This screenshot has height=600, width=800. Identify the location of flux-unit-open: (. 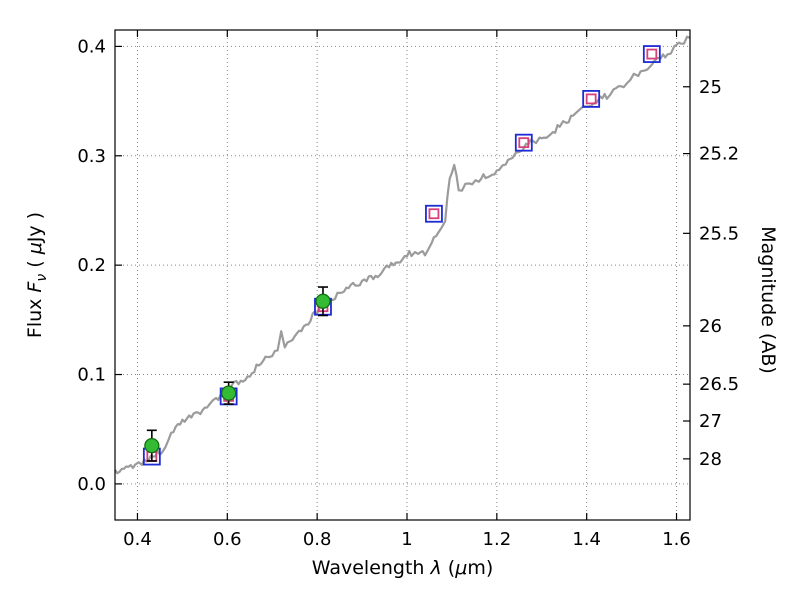
(35, 264).